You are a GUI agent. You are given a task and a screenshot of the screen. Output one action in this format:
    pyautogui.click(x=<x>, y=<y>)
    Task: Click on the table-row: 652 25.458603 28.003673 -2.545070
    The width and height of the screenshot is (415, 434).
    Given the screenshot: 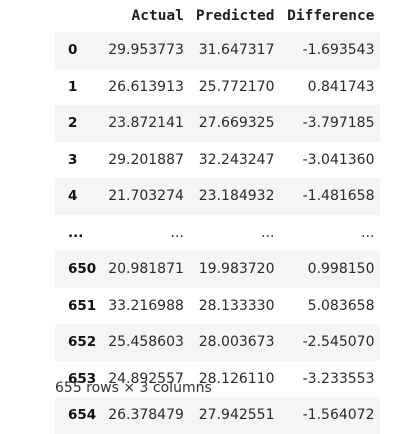 What is the action you would take?
    pyautogui.click(x=218, y=342)
    